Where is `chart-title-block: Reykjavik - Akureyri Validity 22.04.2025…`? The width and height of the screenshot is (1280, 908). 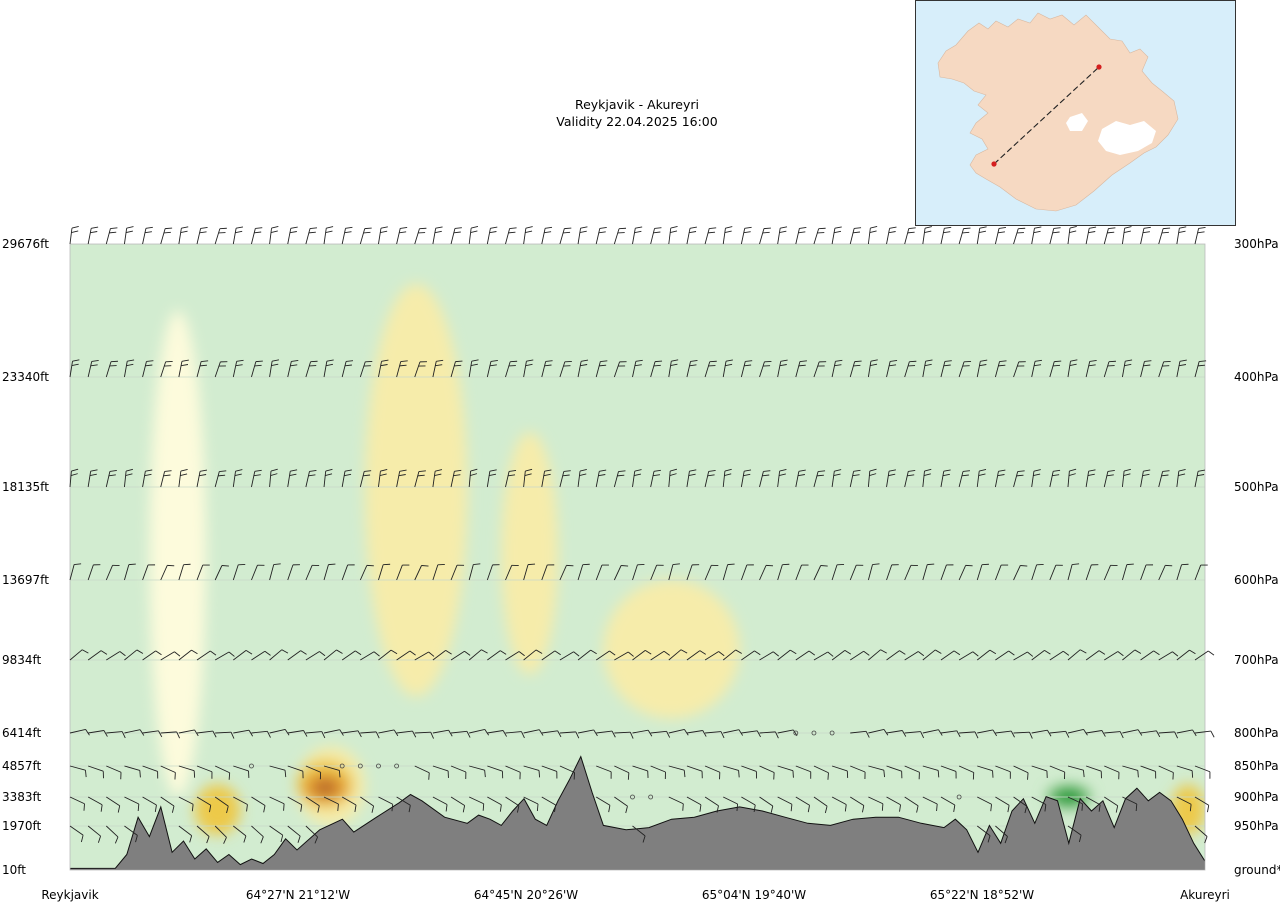
chart-title-block: Reykjavik - Akureyri Validity 22.04.2025… is located at coordinates (637, 113).